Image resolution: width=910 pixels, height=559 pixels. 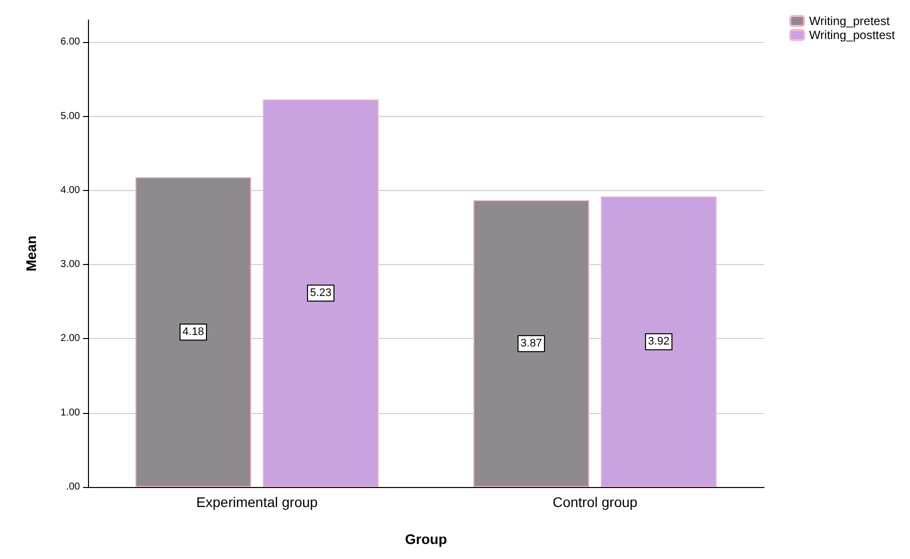 What do you see at coordinates (849, 21) in the screenshot?
I see `legend-label: Writing_pretest` at bounding box center [849, 21].